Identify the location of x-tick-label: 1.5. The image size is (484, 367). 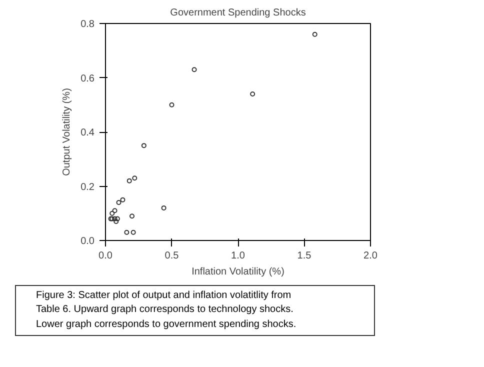
(304, 256).